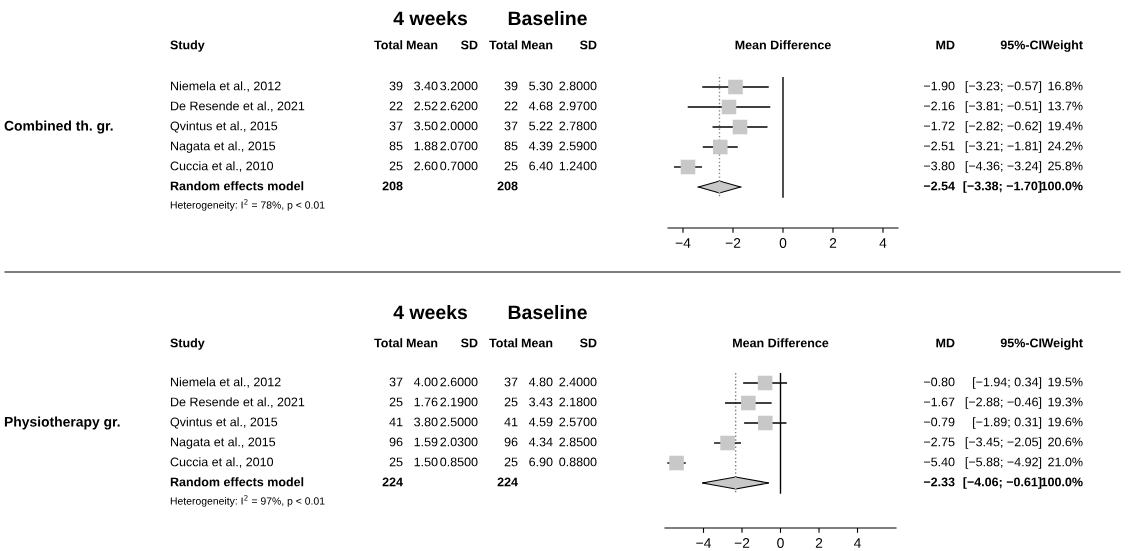  I want to click on text: 19.4%, so click(1065, 126).